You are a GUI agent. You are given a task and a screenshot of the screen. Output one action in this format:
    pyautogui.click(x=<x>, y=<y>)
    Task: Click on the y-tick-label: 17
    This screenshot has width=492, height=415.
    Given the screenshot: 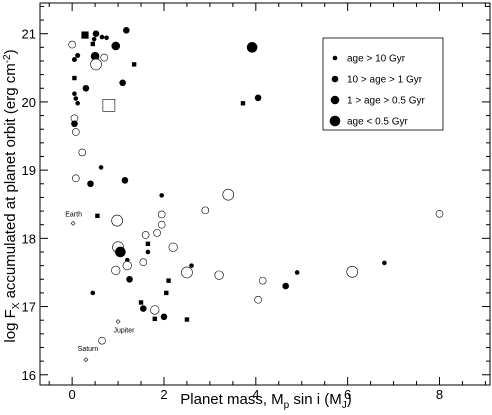 What is the action you would take?
    pyautogui.click(x=29, y=307)
    